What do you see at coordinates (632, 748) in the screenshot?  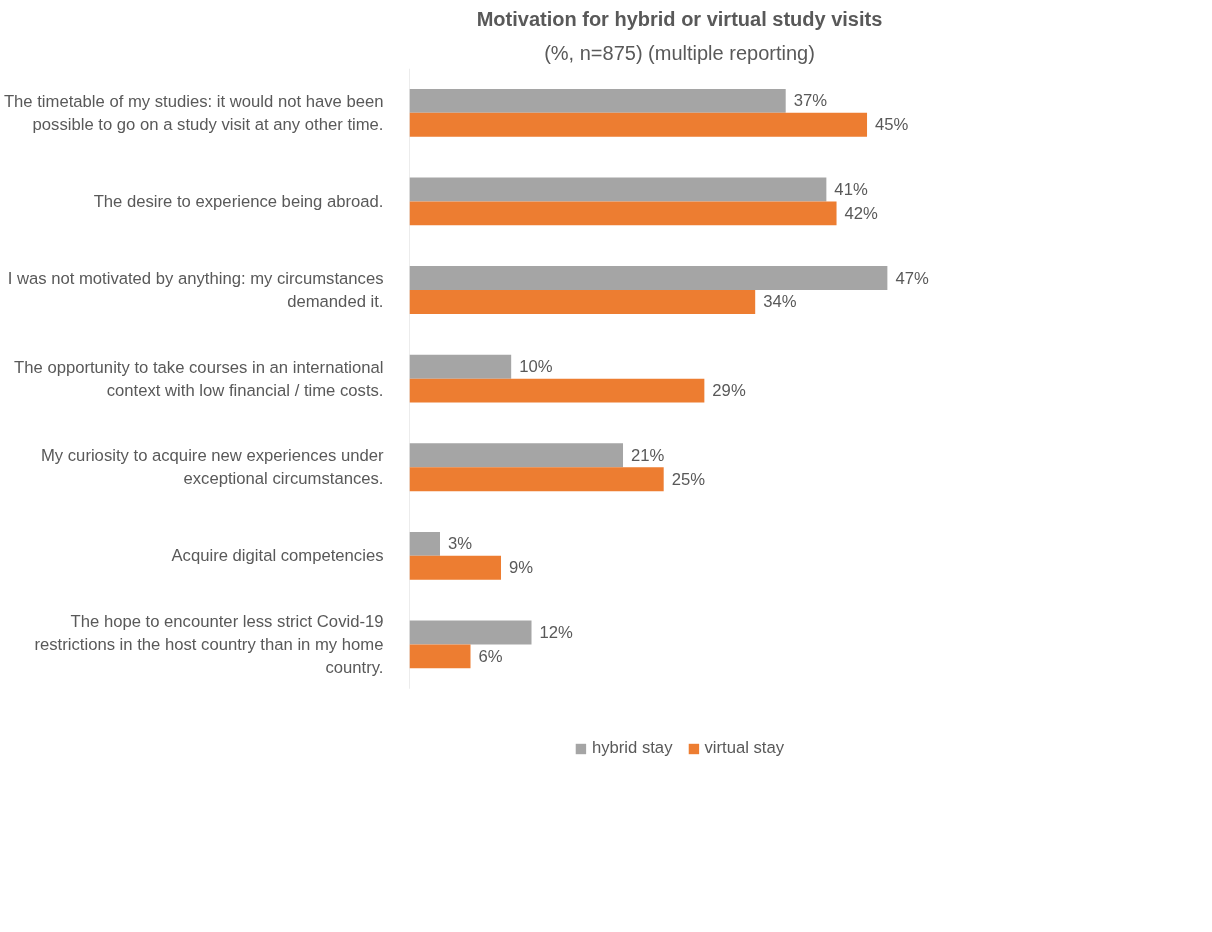 I see `legend-label: hybrid stay` at bounding box center [632, 748].